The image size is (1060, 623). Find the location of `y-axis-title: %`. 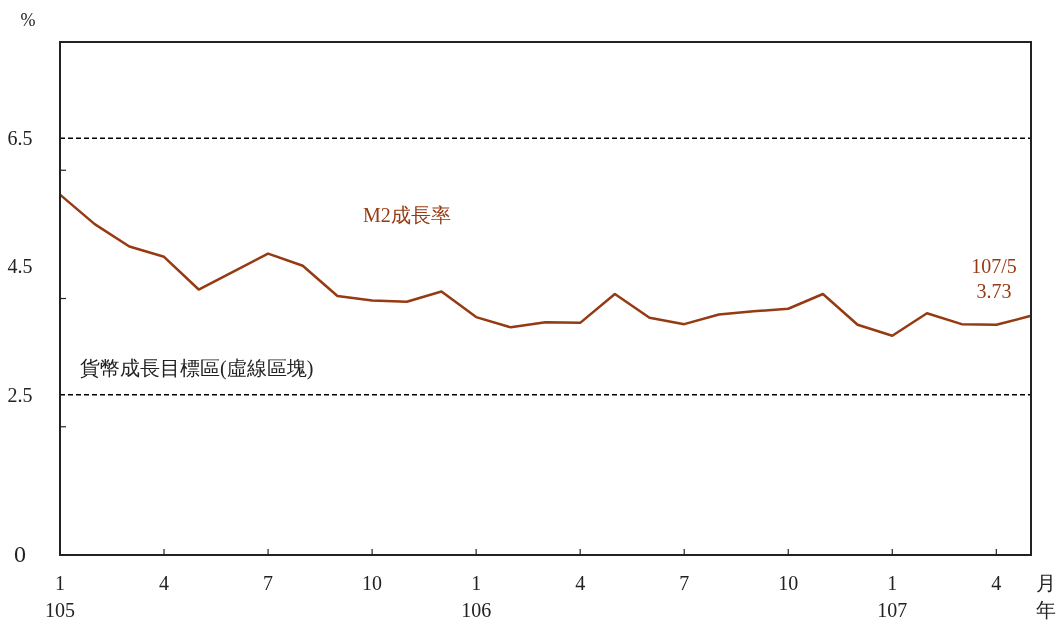

y-axis-title: % is located at coordinates (28, 20).